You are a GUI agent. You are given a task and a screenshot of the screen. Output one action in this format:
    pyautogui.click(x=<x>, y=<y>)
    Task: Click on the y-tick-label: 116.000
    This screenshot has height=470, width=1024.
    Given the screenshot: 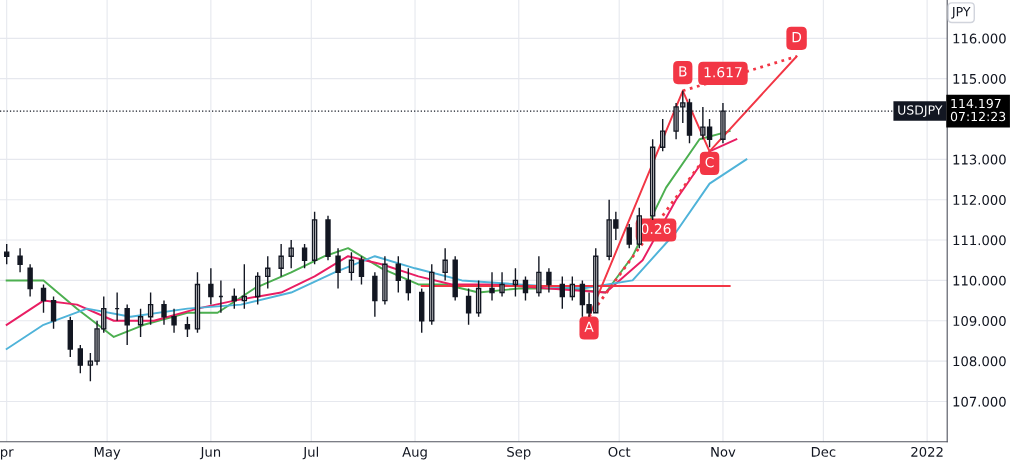 What is the action you would take?
    pyautogui.click(x=979, y=38)
    